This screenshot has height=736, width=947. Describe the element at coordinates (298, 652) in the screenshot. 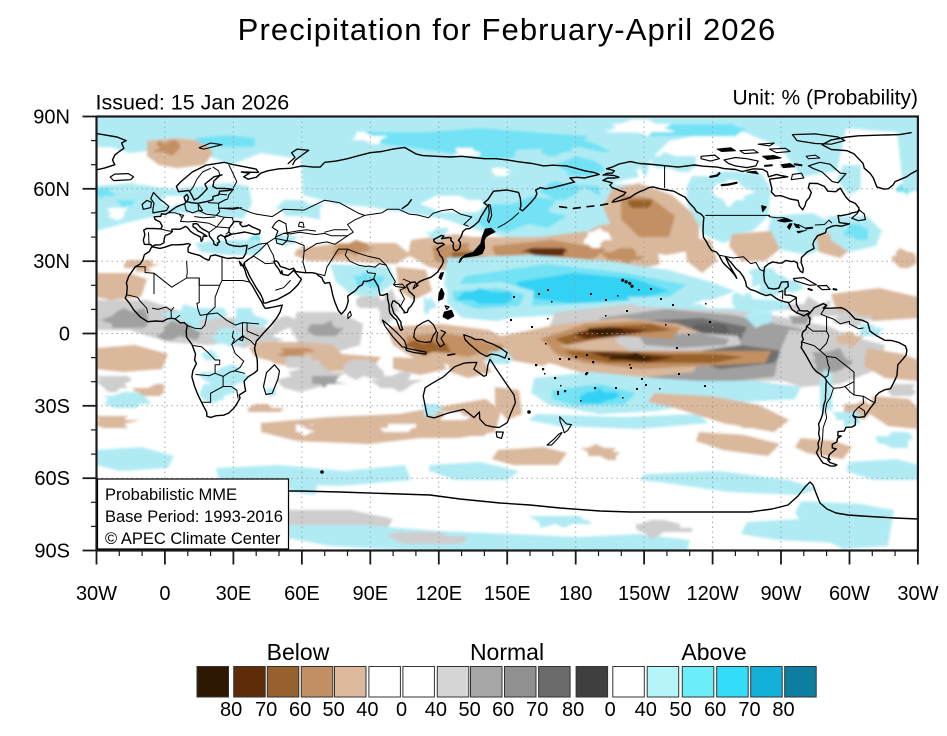

I see `svg-text: Below` at that location.